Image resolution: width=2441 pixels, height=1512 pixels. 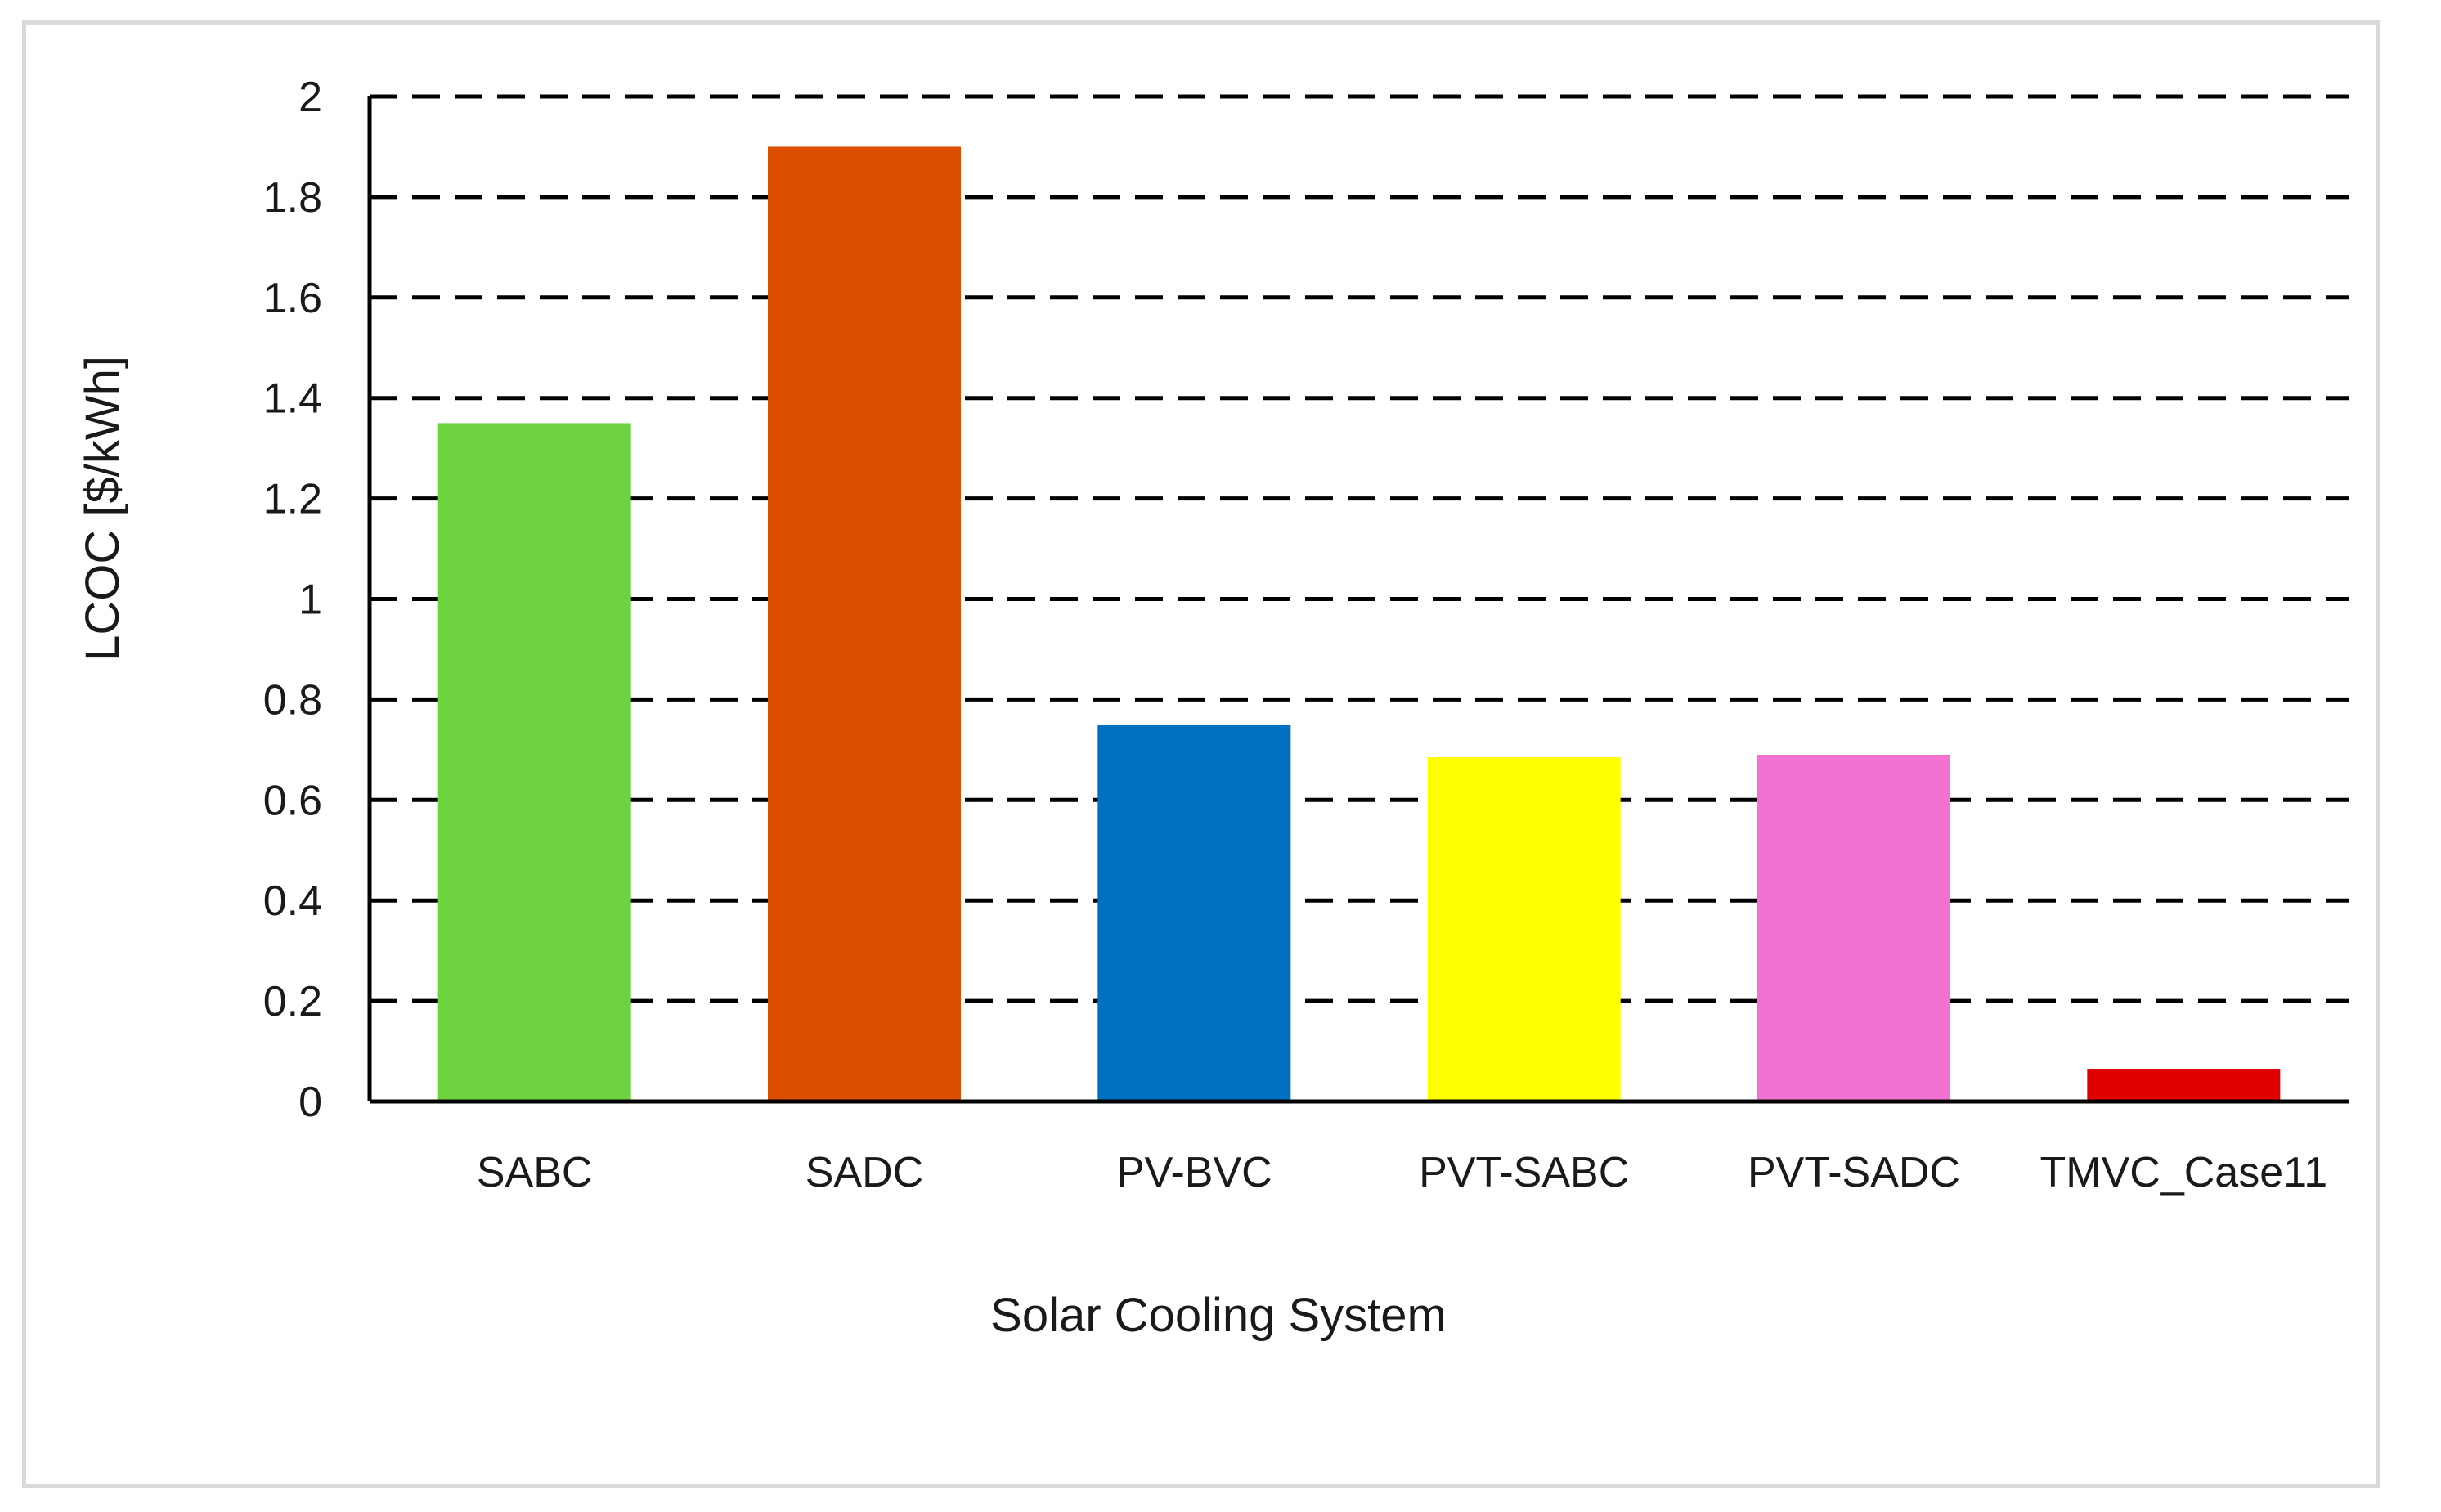 I want to click on bar-tmvc-case11, so click(x=2184, y=1085).